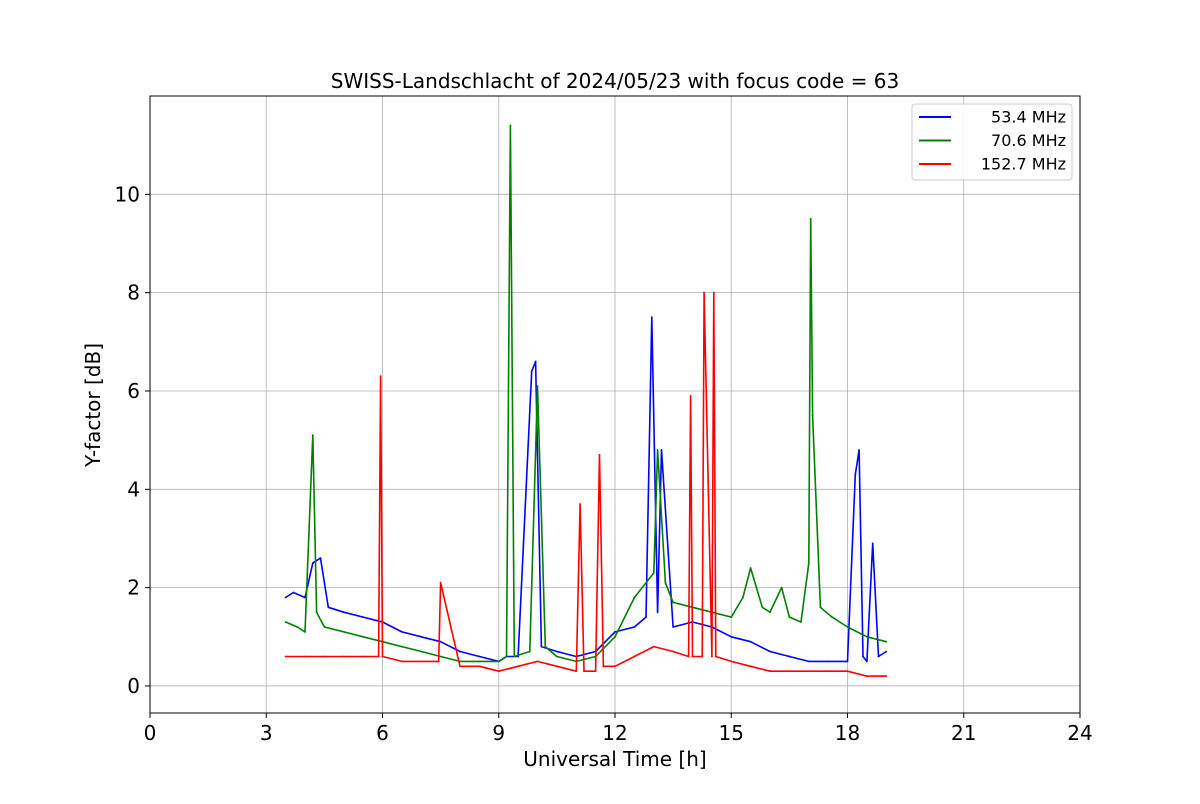  What do you see at coordinates (150, 733) in the screenshot?
I see `x-tick-label: 0` at bounding box center [150, 733].